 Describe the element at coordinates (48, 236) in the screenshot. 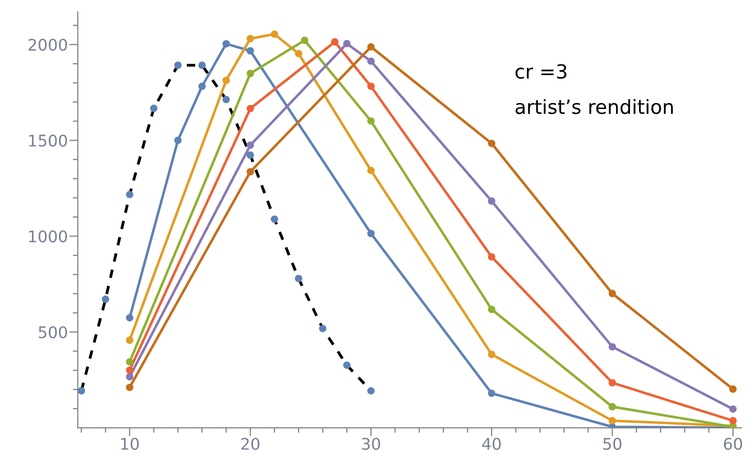

I see `y-tick-label: 1000` at that location.